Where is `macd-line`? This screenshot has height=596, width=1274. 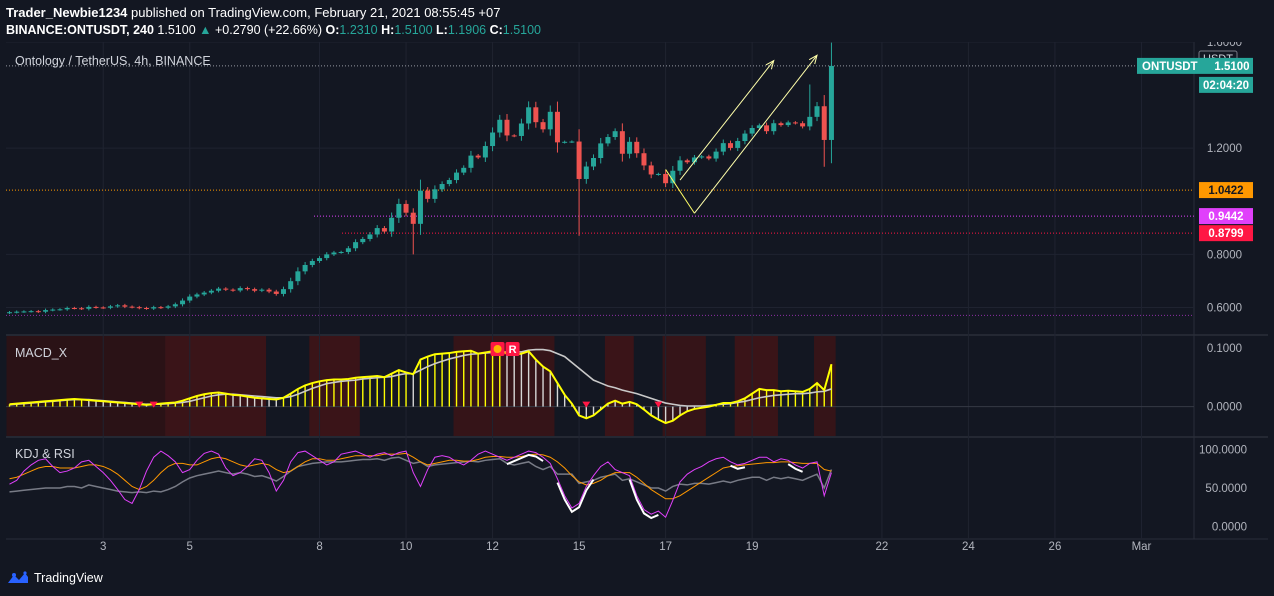
macd-line is located at coordinates (421, 387).